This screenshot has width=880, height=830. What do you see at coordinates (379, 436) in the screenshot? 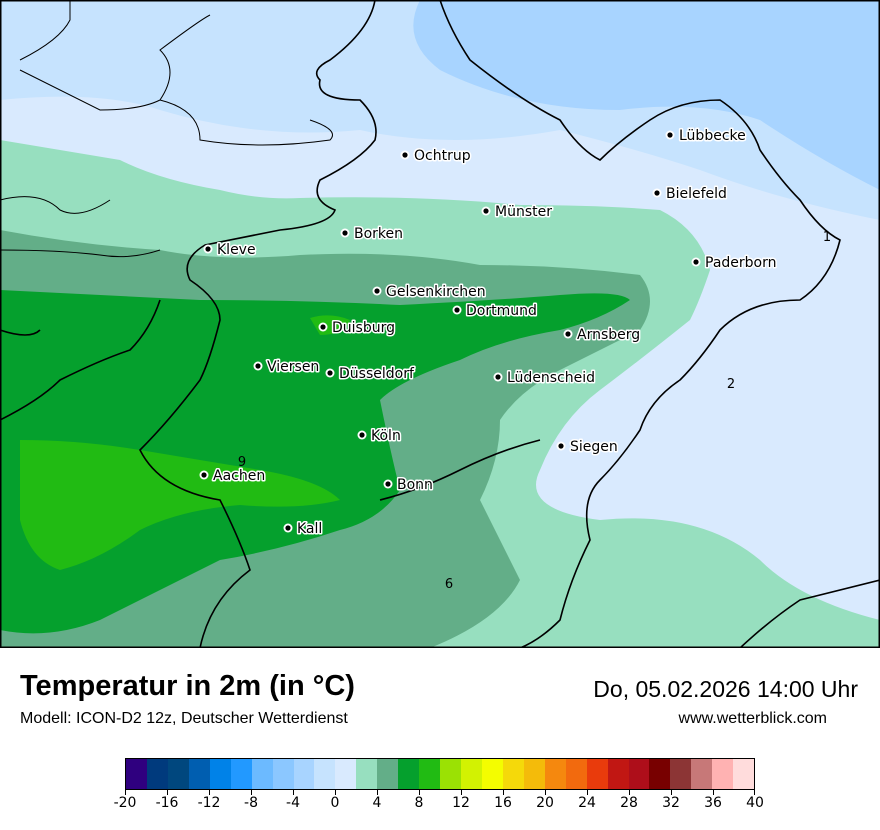
I see `city-marker: Köln` at bounding box center [379, 436].